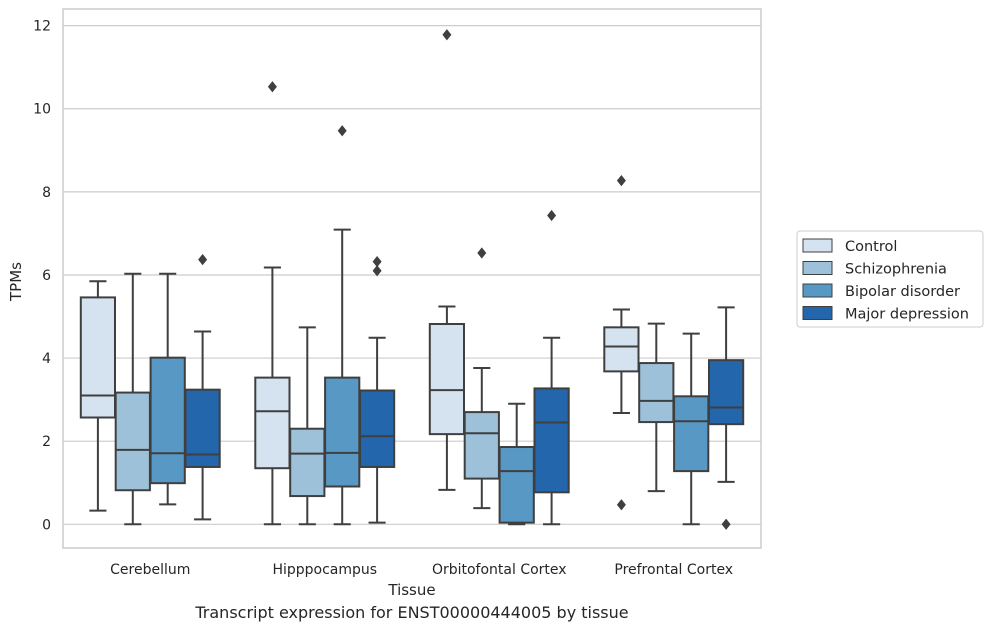  What do you see at coordinates (324, 570) in the screenshot?
I see `x-tick-label: Hipppocampus` at bounding box center [324, 570].